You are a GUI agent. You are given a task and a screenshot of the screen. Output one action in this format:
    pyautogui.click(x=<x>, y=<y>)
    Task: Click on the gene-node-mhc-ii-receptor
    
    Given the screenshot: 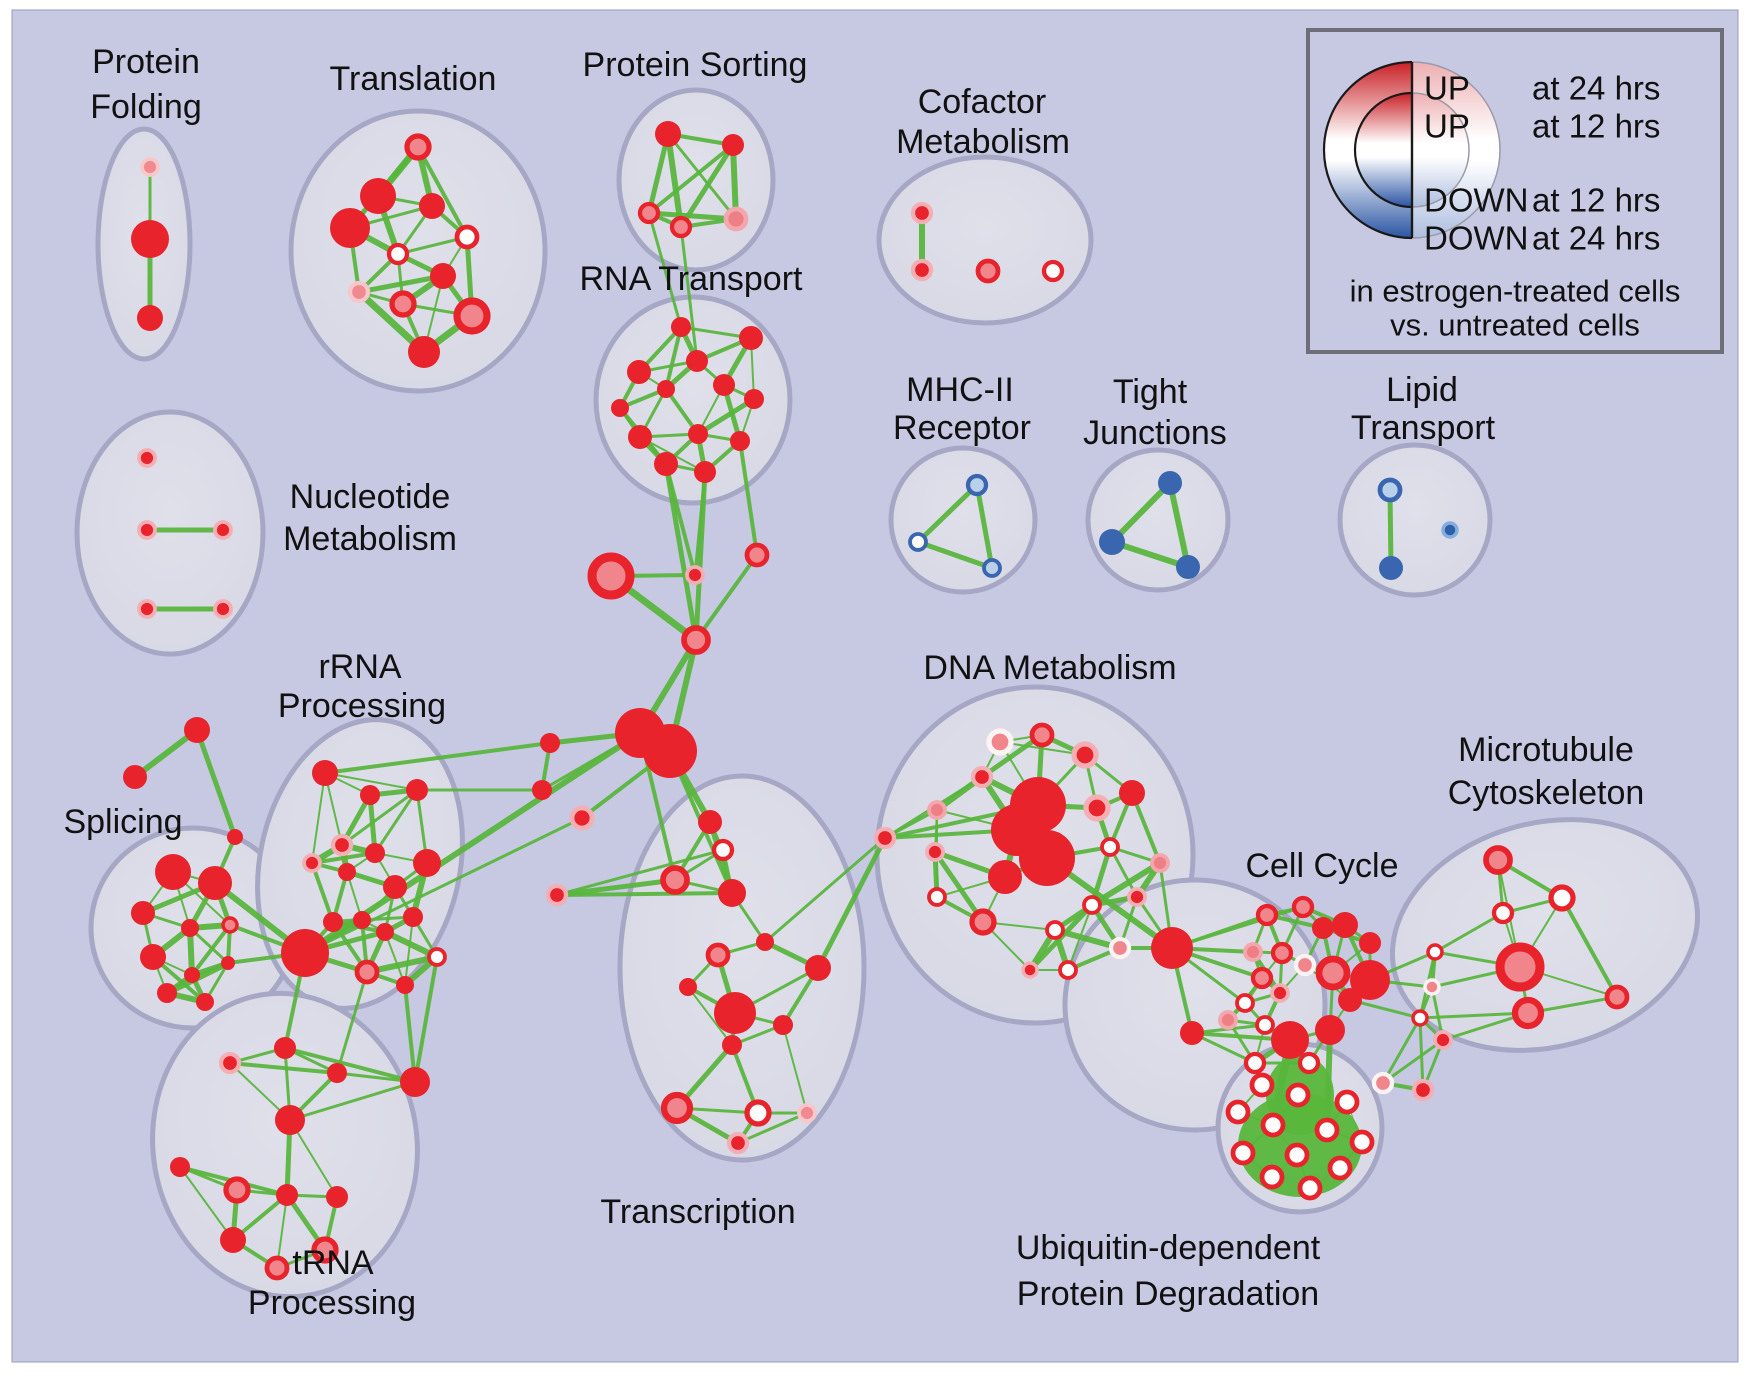 What is the action you would take?
    pyautogui.click(x=992, y=568)
    